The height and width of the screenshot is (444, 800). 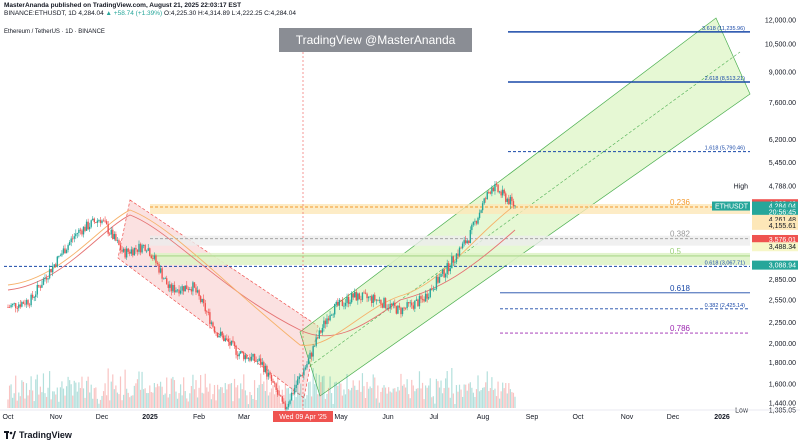 What do you see at coordinates (782, 72) in the screenshot?
I see `y-tick-label: 9,000.00` at bounding box center [782, 72].